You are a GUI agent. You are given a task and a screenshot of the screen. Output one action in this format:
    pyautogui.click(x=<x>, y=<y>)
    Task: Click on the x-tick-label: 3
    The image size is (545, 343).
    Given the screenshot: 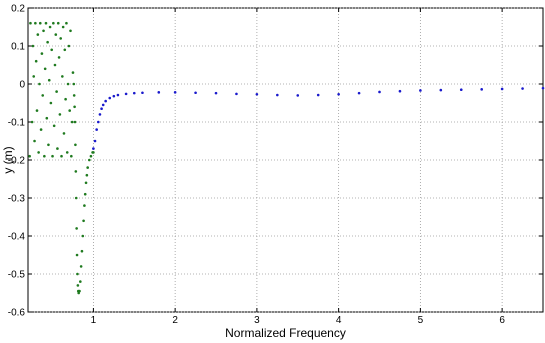 What is the action you would take?
    pyautogui.click(x=257, y=320)
    